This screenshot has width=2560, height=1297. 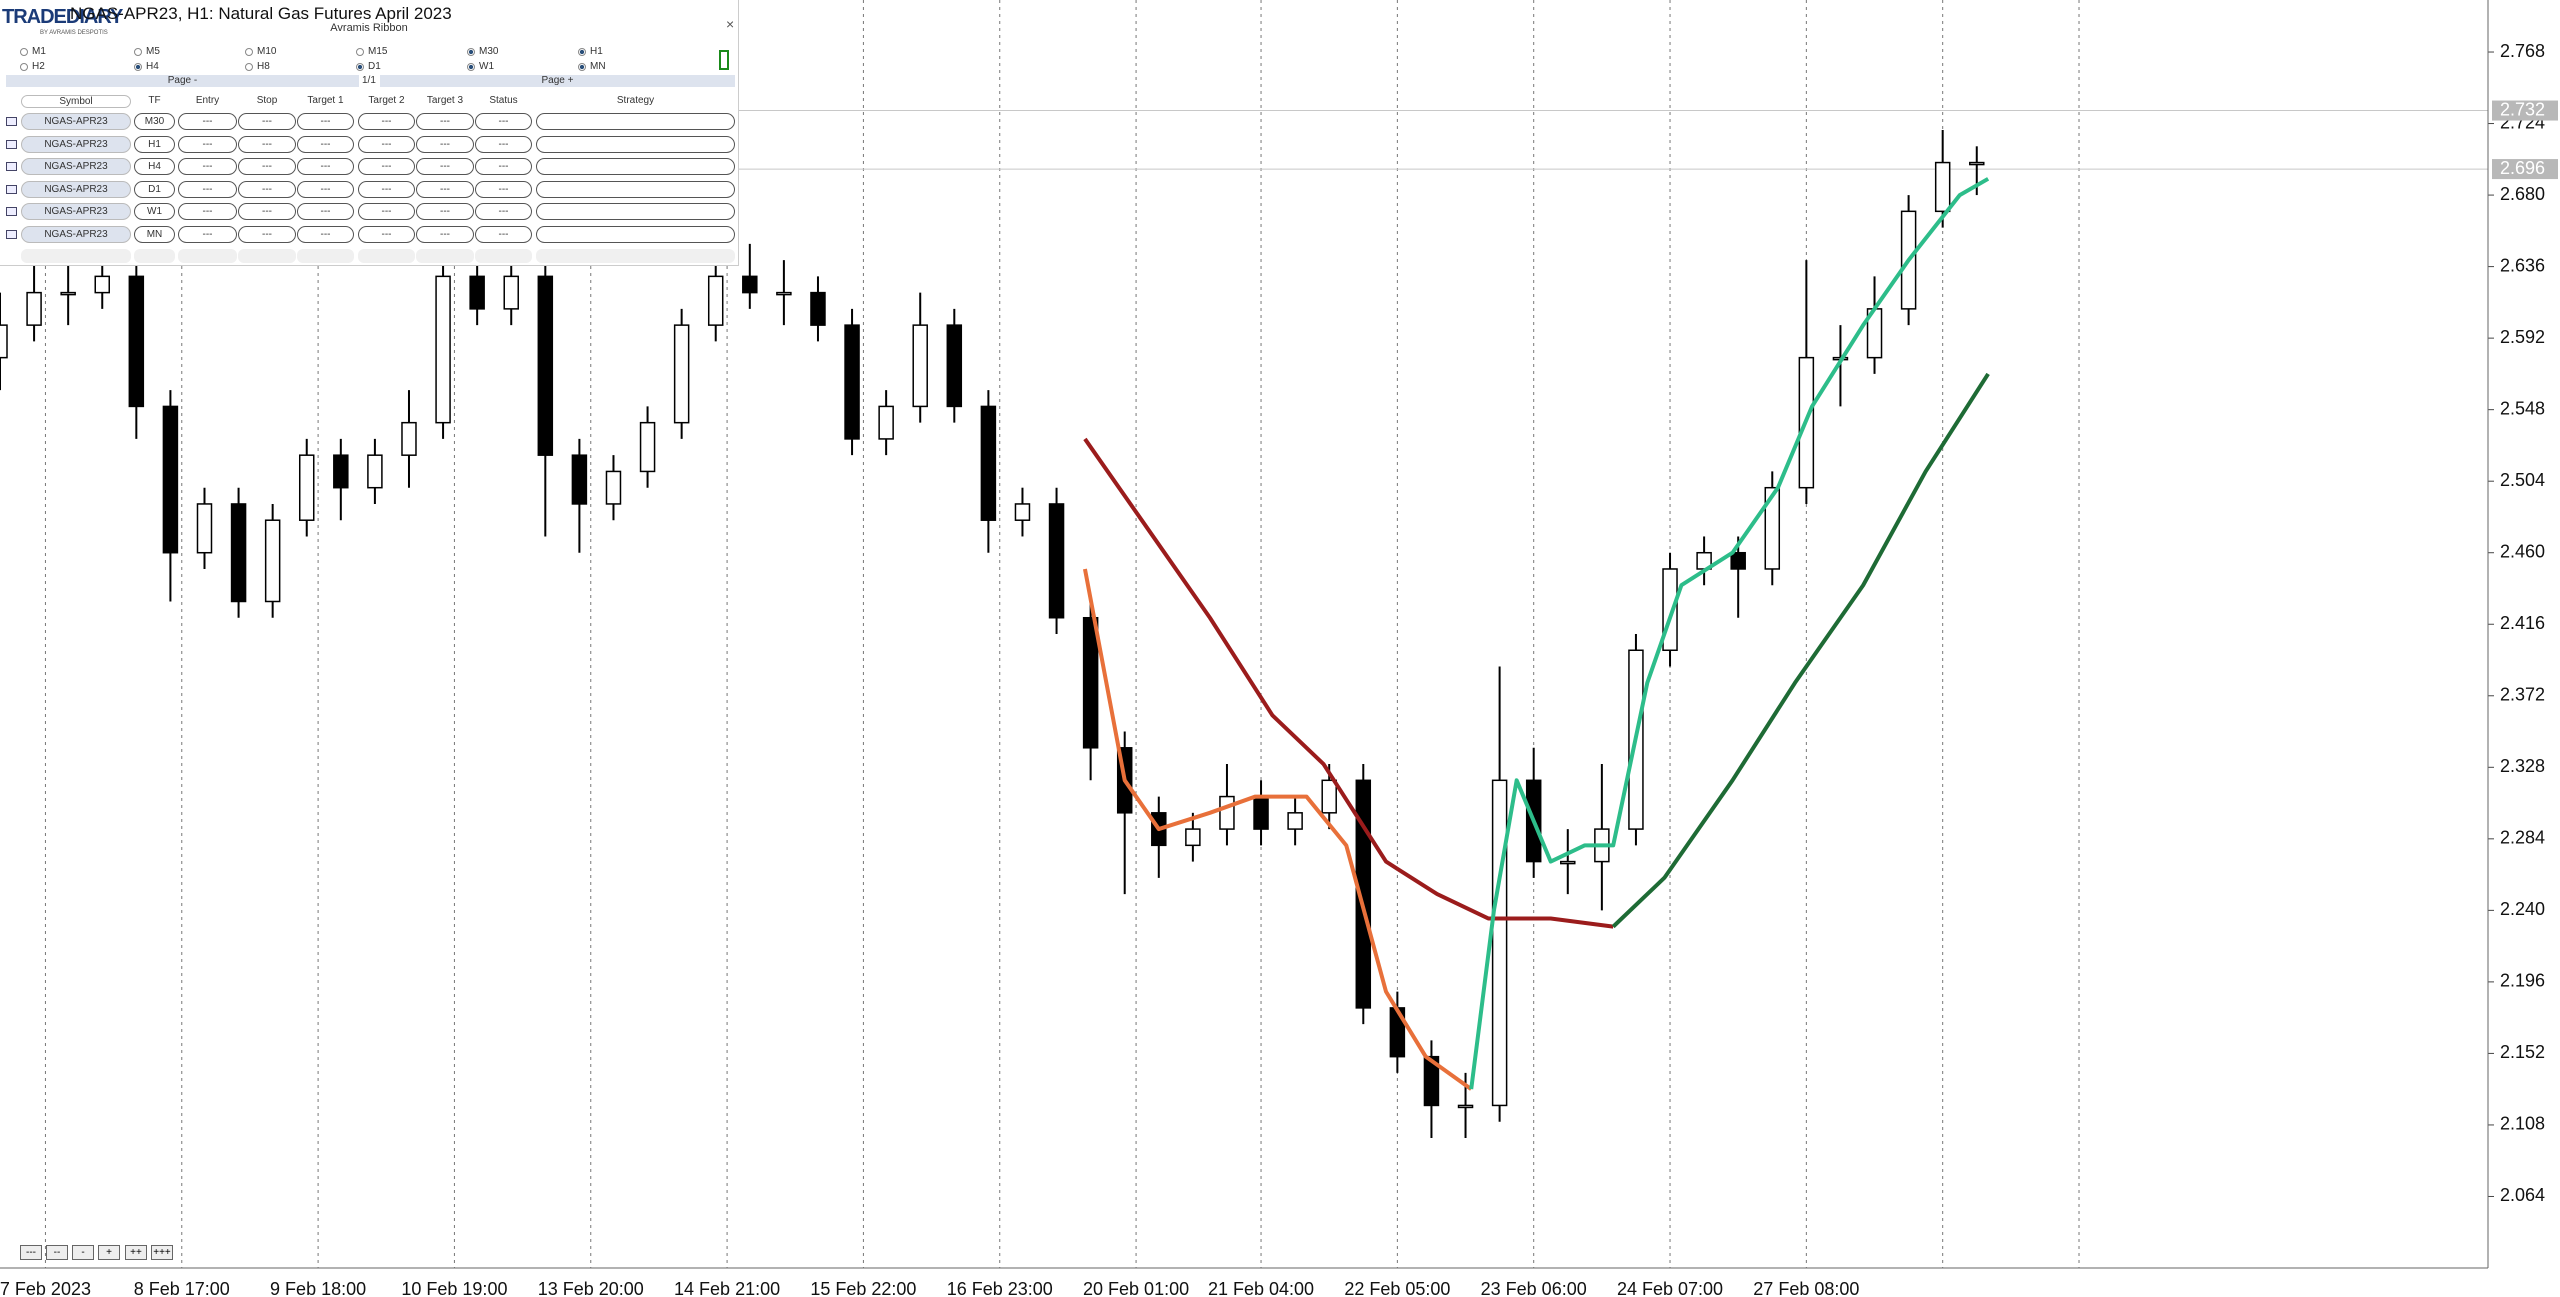 What do you see at coordinates (374, 66) in the screenshot?
I see `radio-label: D1` at bounding box center [374, 66].